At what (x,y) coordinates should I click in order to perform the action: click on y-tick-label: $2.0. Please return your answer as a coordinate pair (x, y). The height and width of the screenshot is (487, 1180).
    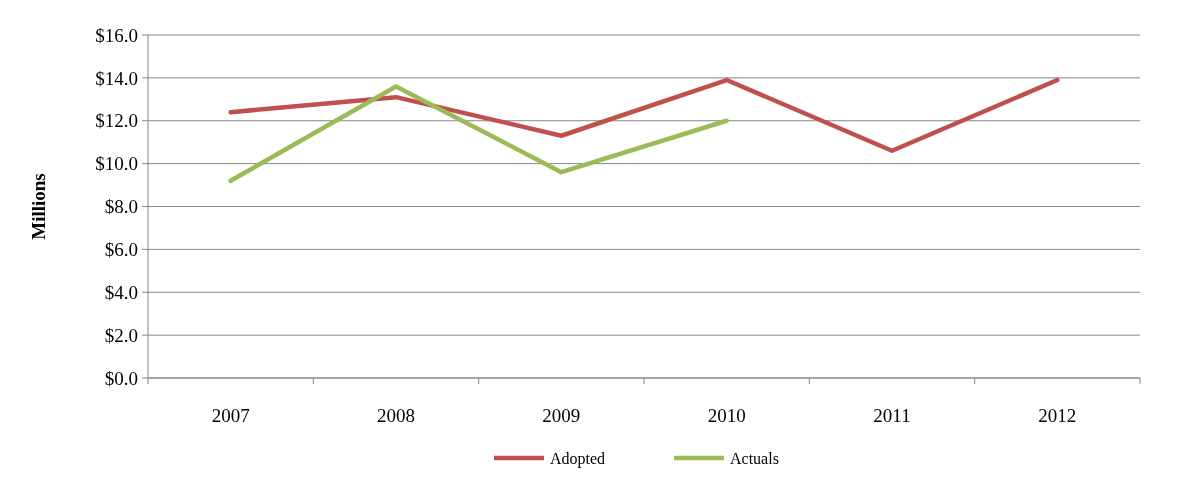
    Looking at the image, I should click on (121, 335).